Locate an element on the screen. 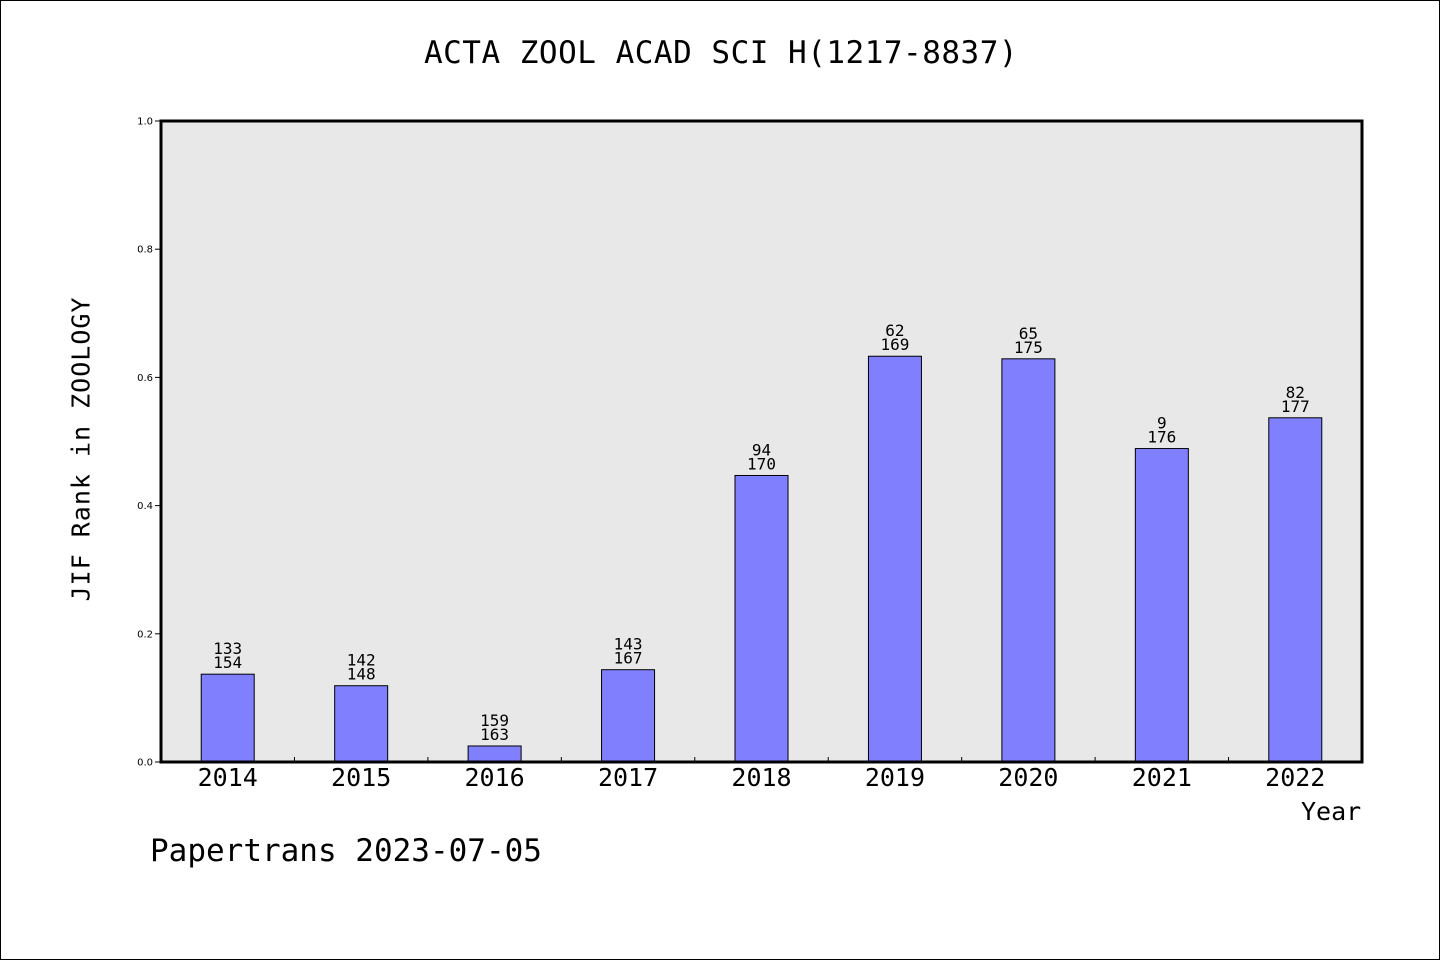  bar-label-total-2018: 170 is located at coordinates (761, 463).